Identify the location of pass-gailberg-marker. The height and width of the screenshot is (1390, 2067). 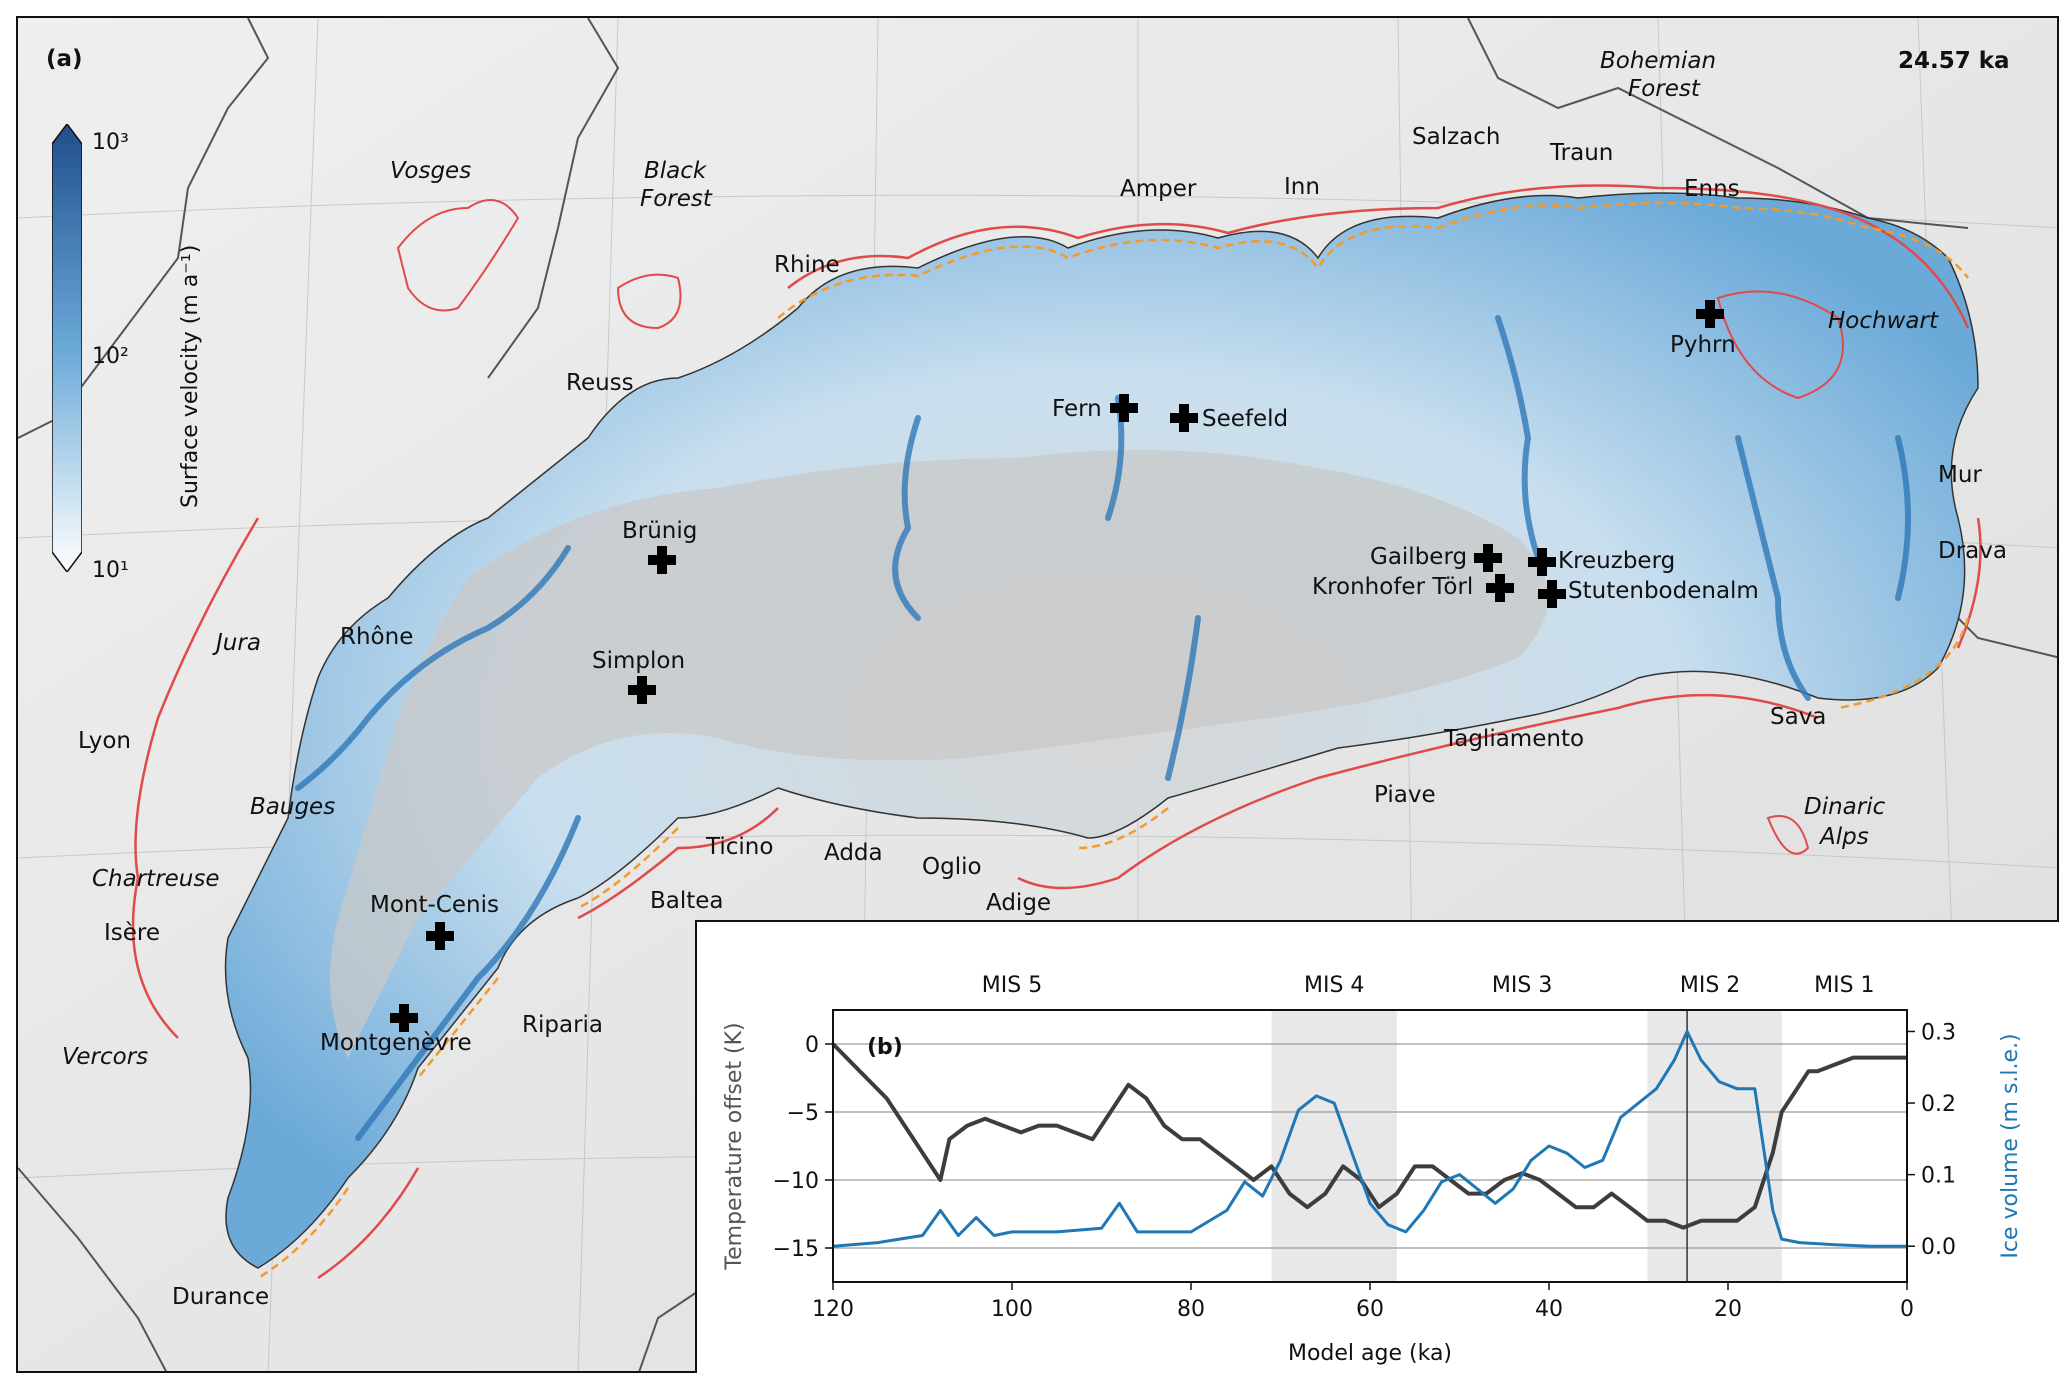
(1488, 558).